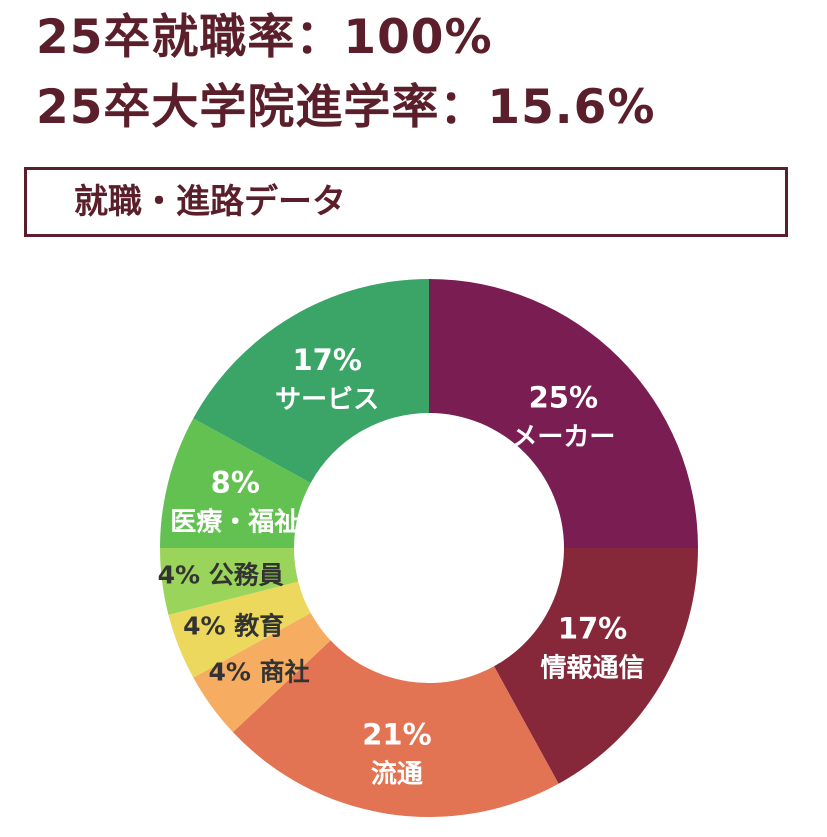  Describe the element at coordinates (396, 734) in the screenshot. I see `slice-percent-label: 21%` at that location.